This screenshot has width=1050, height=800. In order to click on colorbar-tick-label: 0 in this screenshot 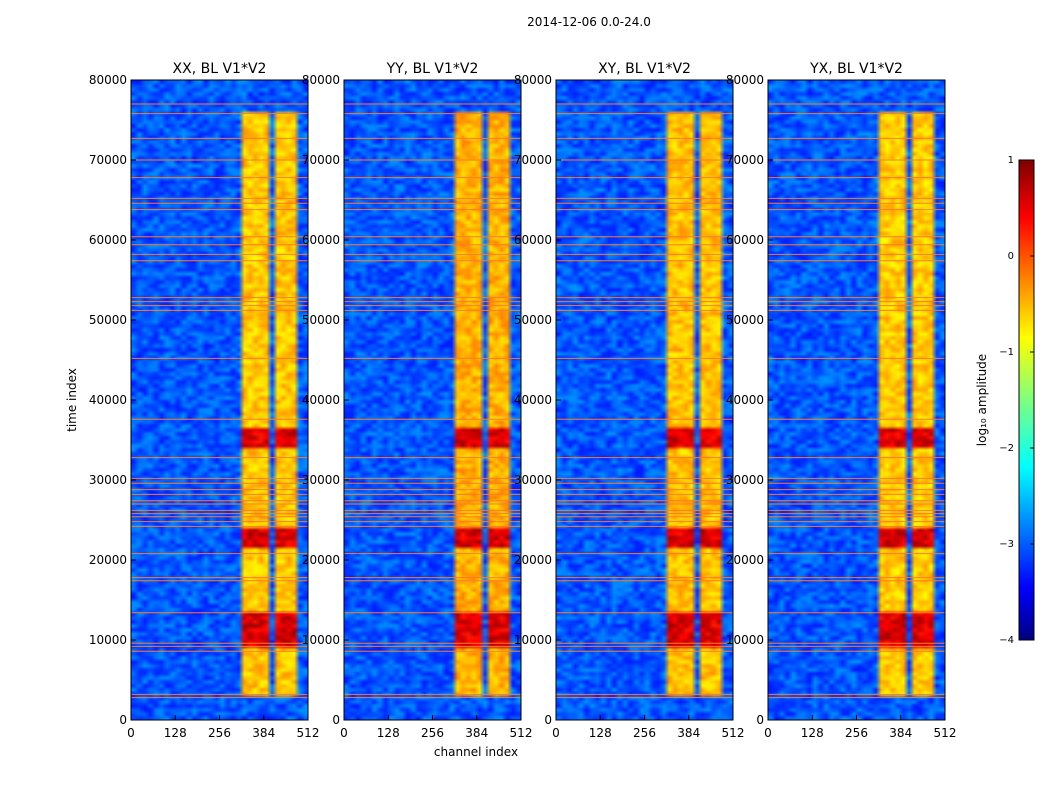, I will do `click(1011, 256)`.